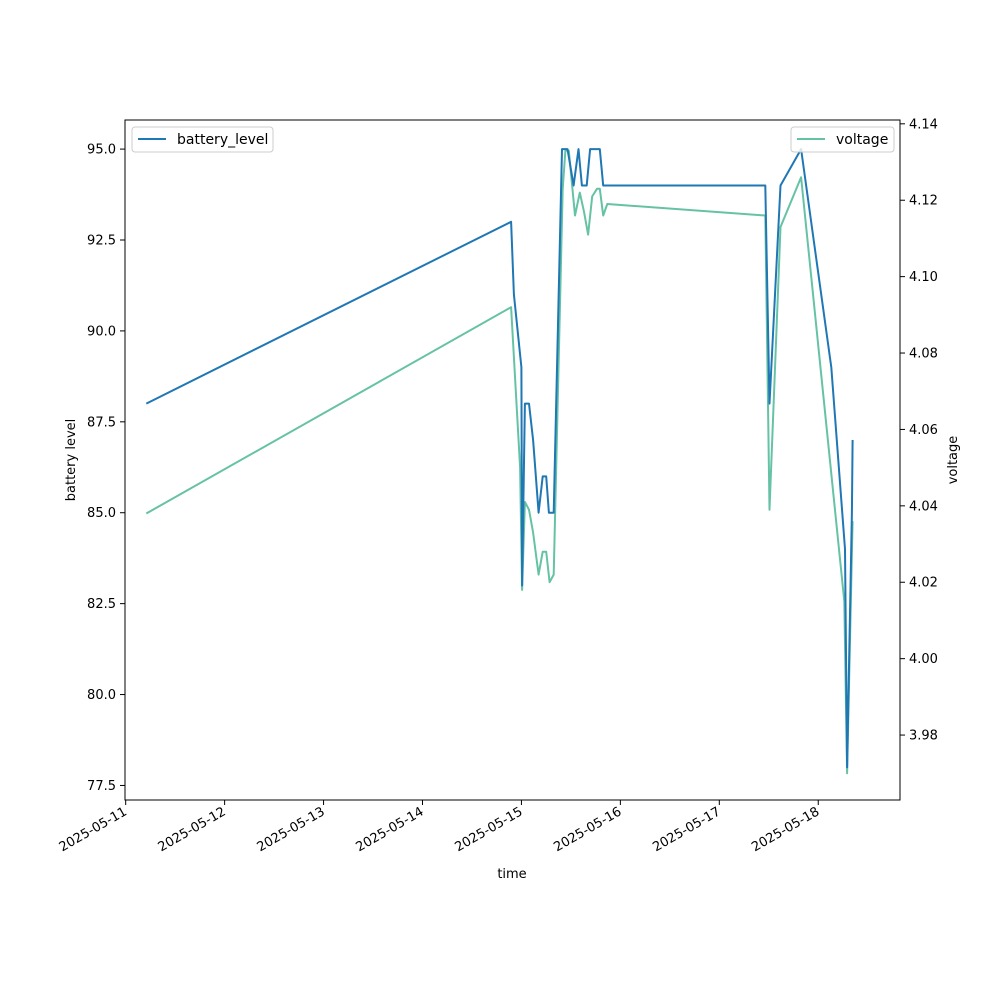 This screenshot has height=1000, width=1000. What do you see at coordinates (862, 140) in the screenshot?
I see `legend-label-voltage: voltage` at bounding box center [862, 140].